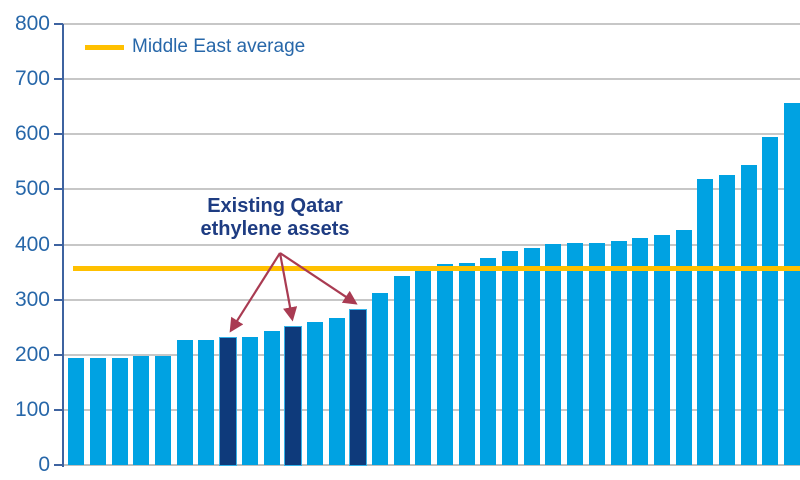 The height and width of the screenshot is (480, 800). What do you see at coordinates (104, 47) in the screenshot?
I see `average-line-swatch` at bounding box center [104, 47].